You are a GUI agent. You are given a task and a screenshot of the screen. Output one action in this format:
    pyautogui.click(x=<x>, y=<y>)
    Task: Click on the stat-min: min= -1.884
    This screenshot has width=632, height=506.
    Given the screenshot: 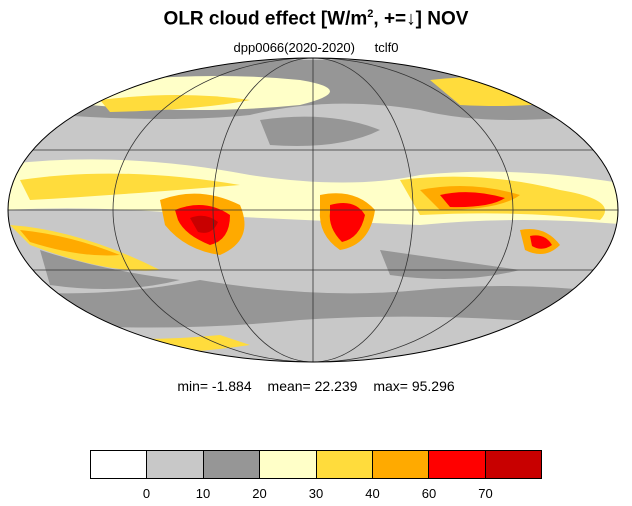 What is the action you would take?
    pyautogui.click(x=214, y=386)
    